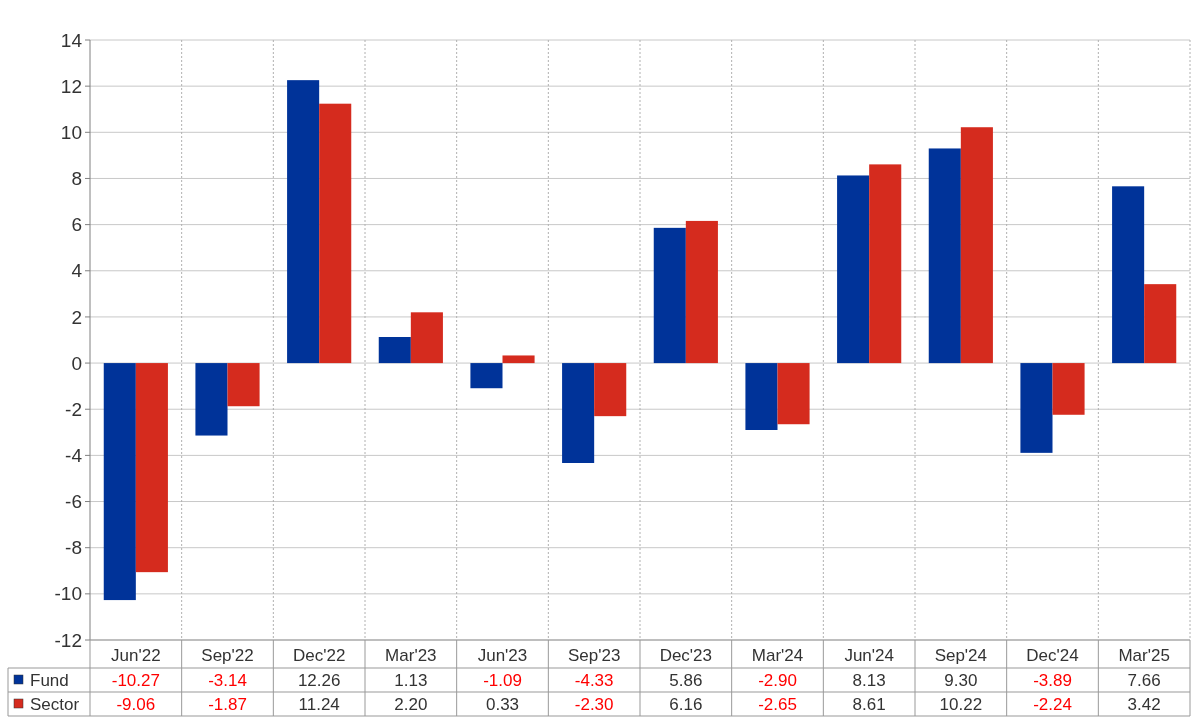 The height and width of the screenshot is (720, 1200). I want to click on y-tick-label: 12, so click(71, 86).